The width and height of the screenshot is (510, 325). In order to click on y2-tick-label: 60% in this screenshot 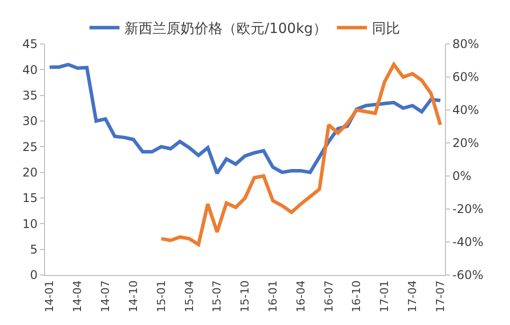, I will do `click(466, 77)`.